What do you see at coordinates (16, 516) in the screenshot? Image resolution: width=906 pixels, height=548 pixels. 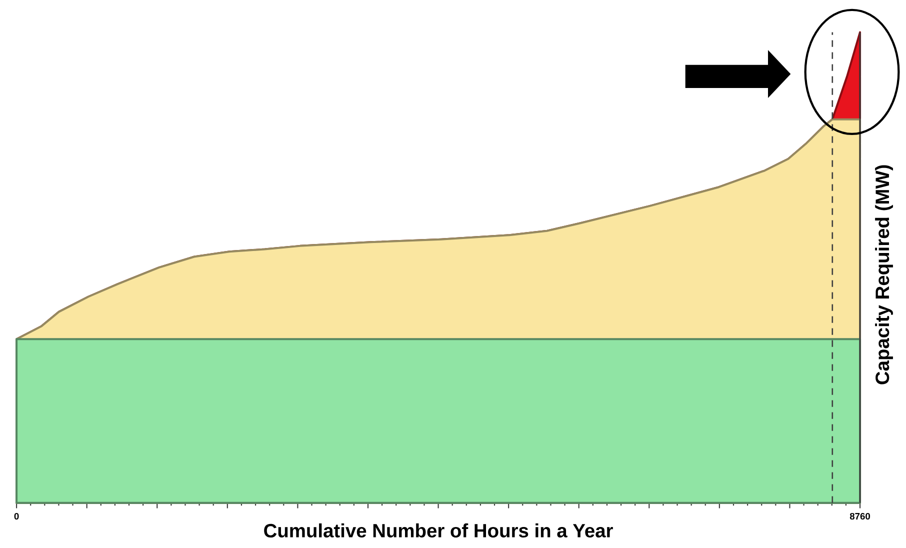 I see `x-tick-label: 0` at bounding box center [16, 516].